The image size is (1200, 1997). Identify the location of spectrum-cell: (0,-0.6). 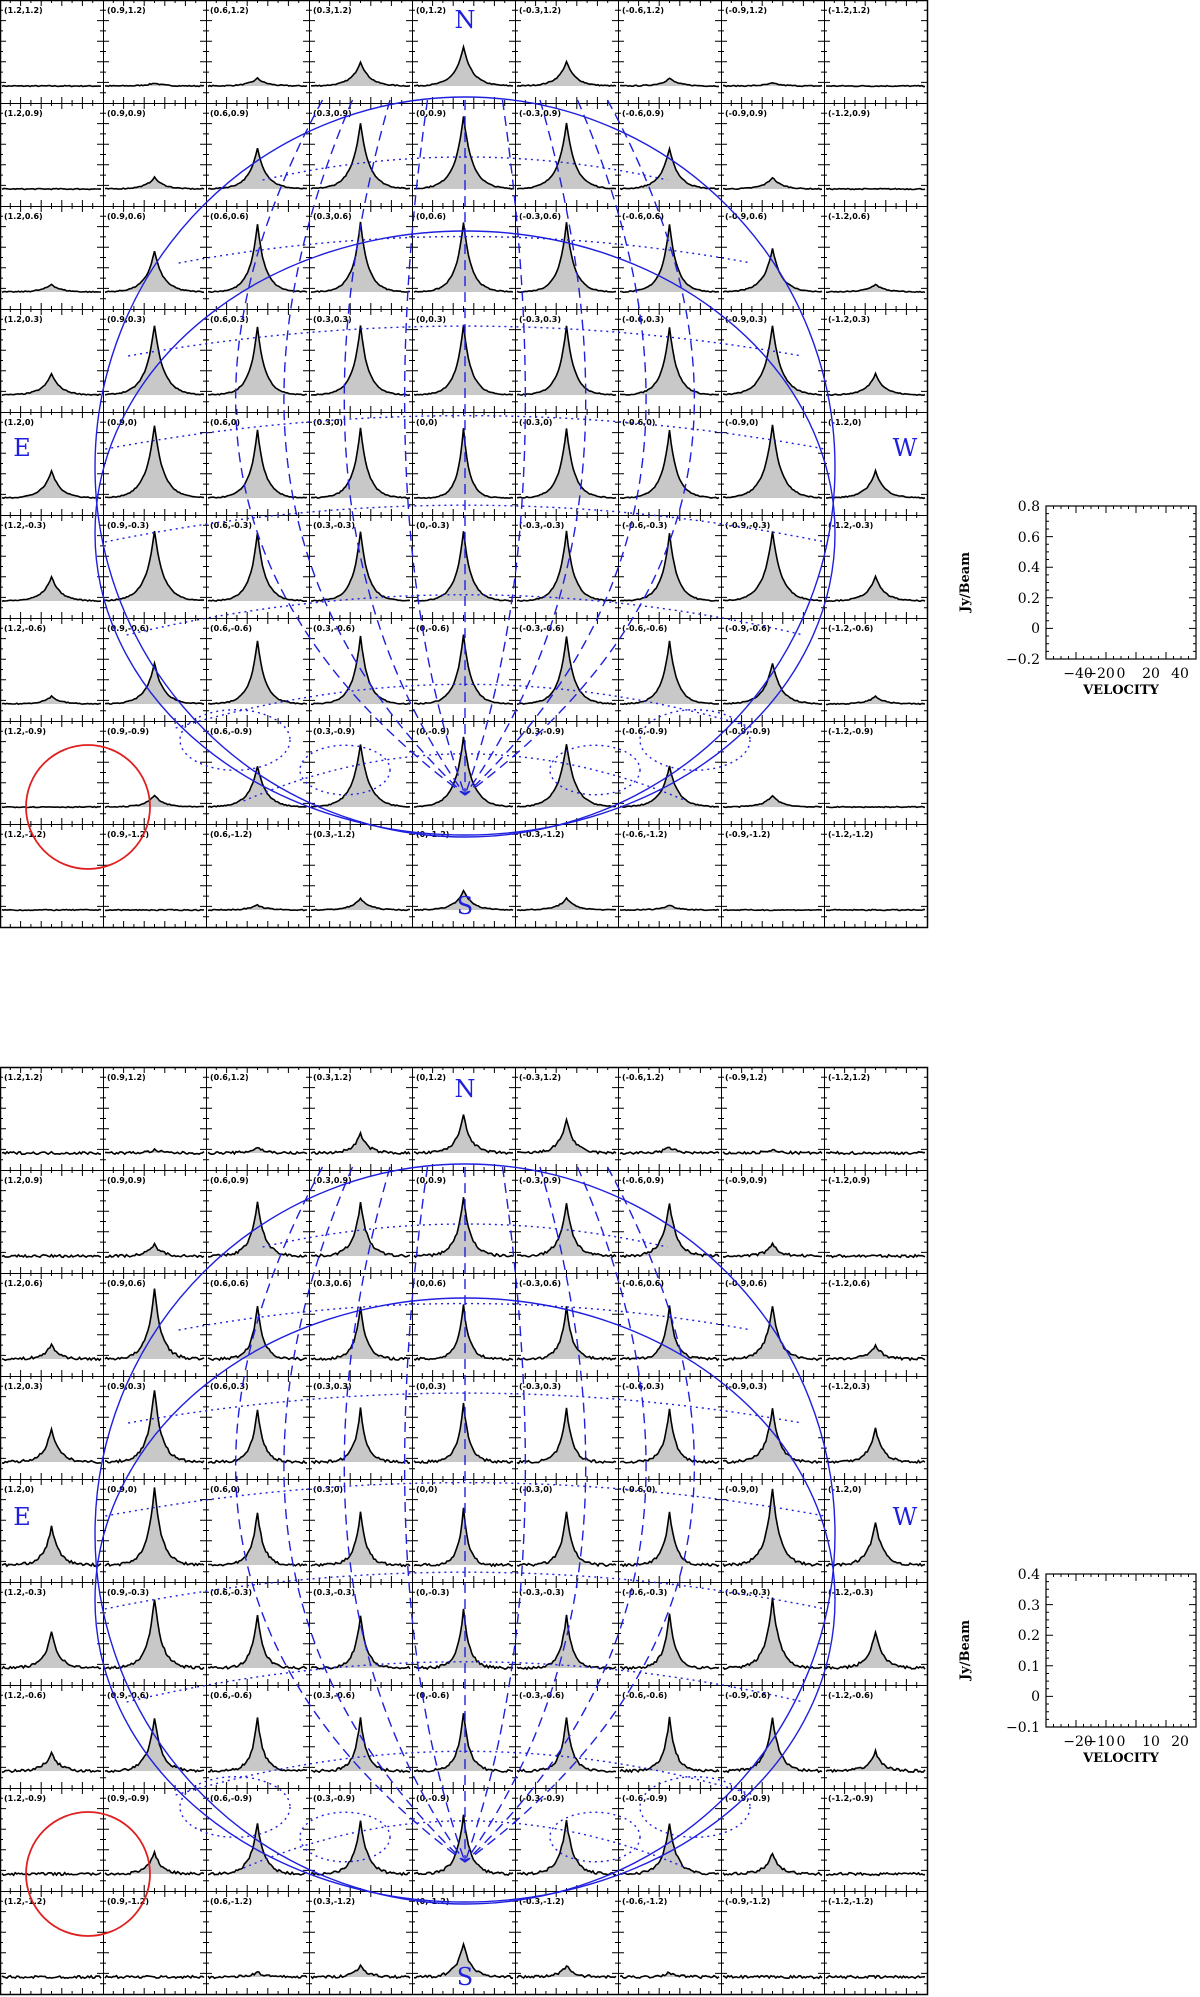
(464, 670).